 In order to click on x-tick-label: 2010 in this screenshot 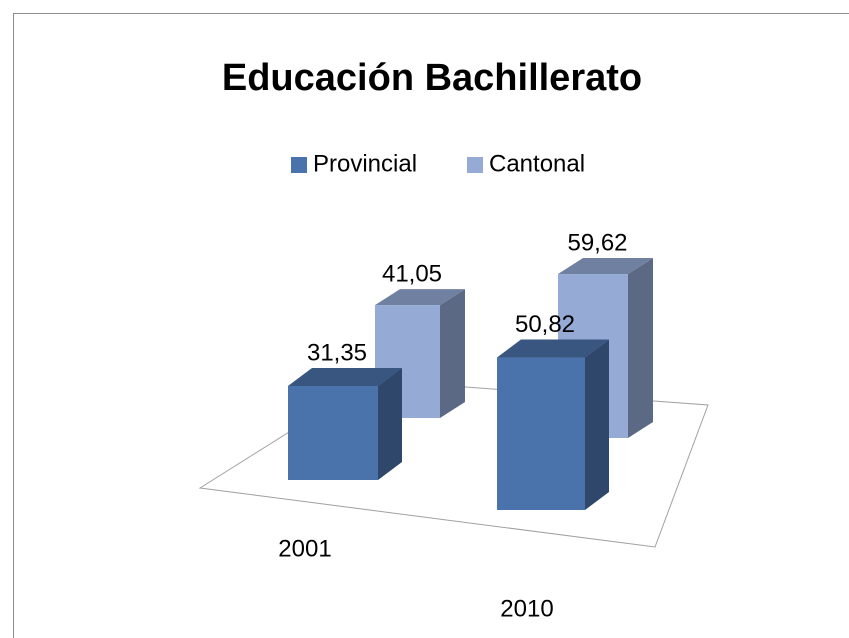, I will do `click(526, 608)`.